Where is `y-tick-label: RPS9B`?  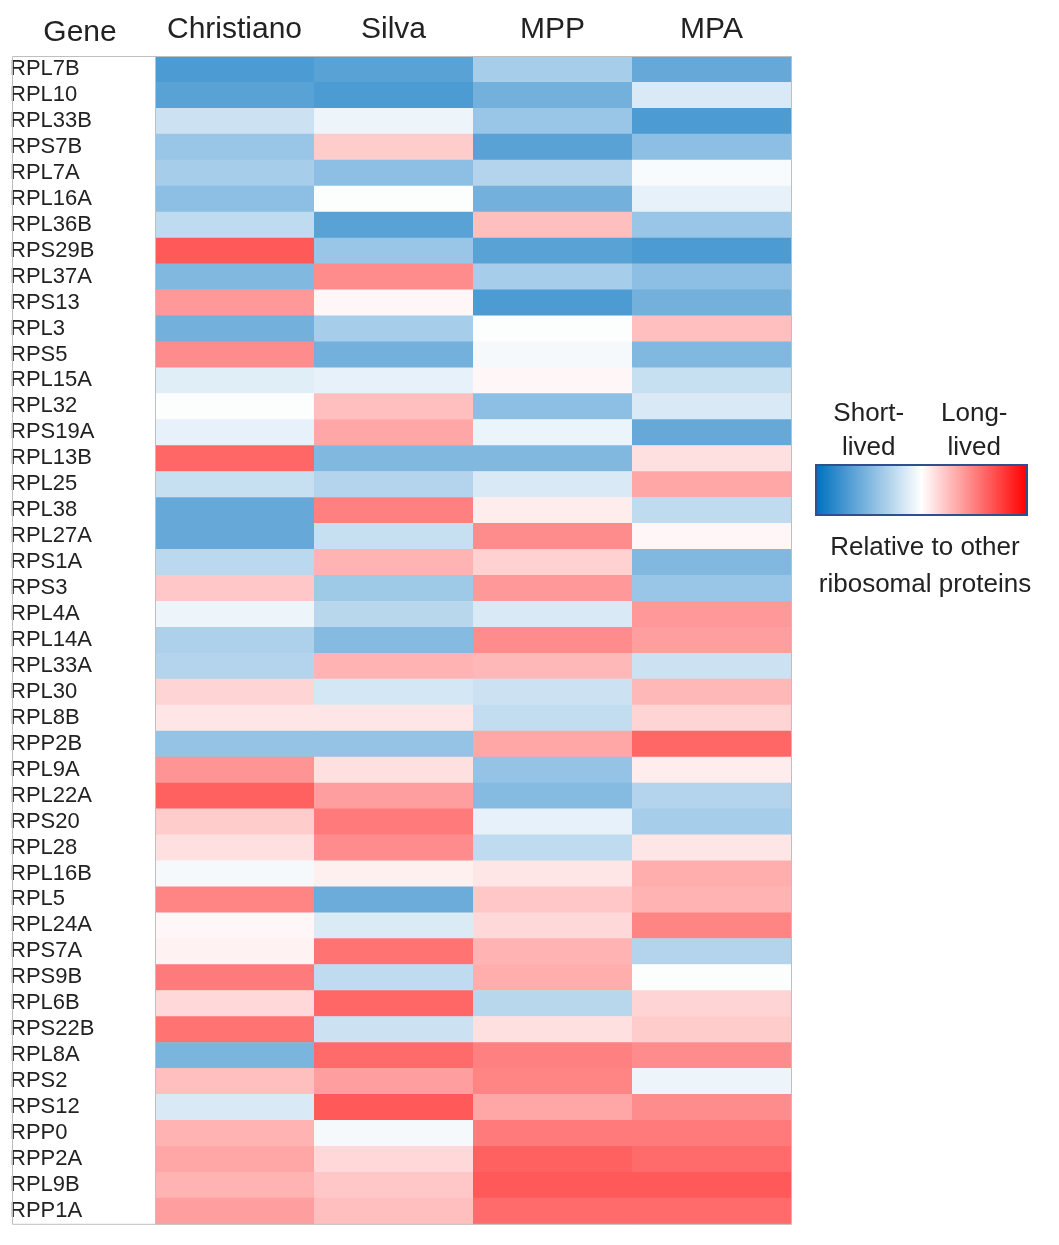 y-tick-label: RPS9B is located at coordinates (46, 976).